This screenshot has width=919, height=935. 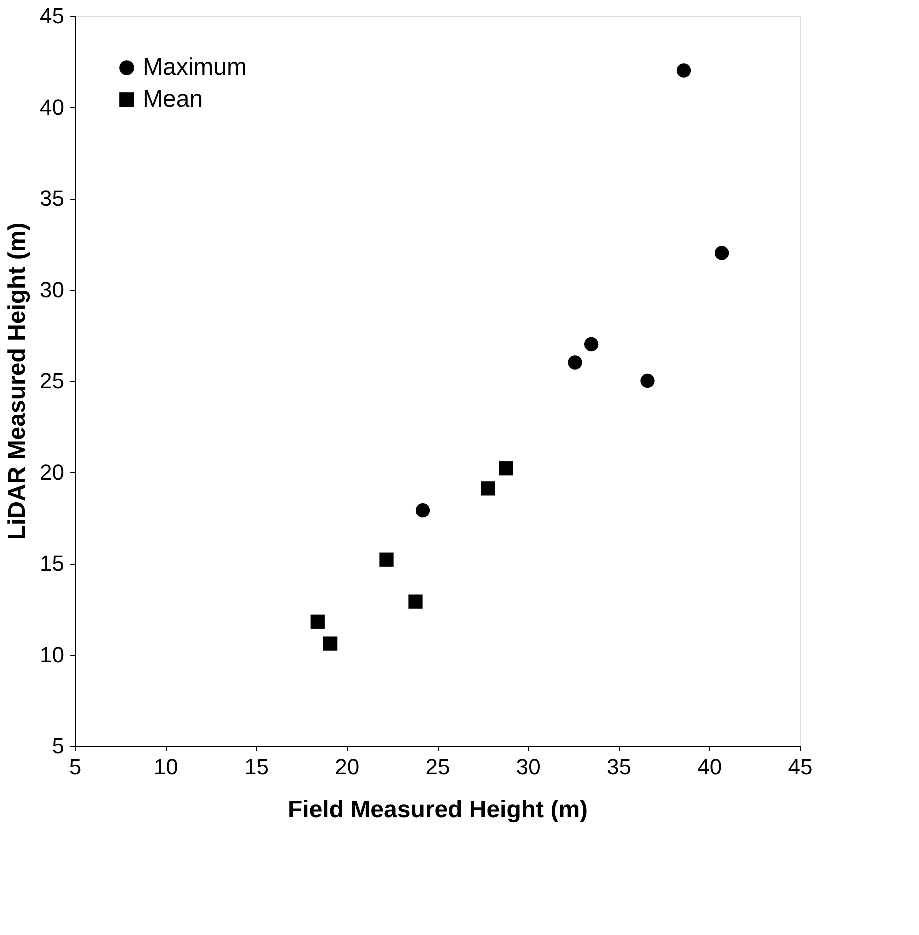 What do you see at coordinates (173, 99) in the screenshot?
I see `legend-label: Mean` at bounding box center [173, 99].